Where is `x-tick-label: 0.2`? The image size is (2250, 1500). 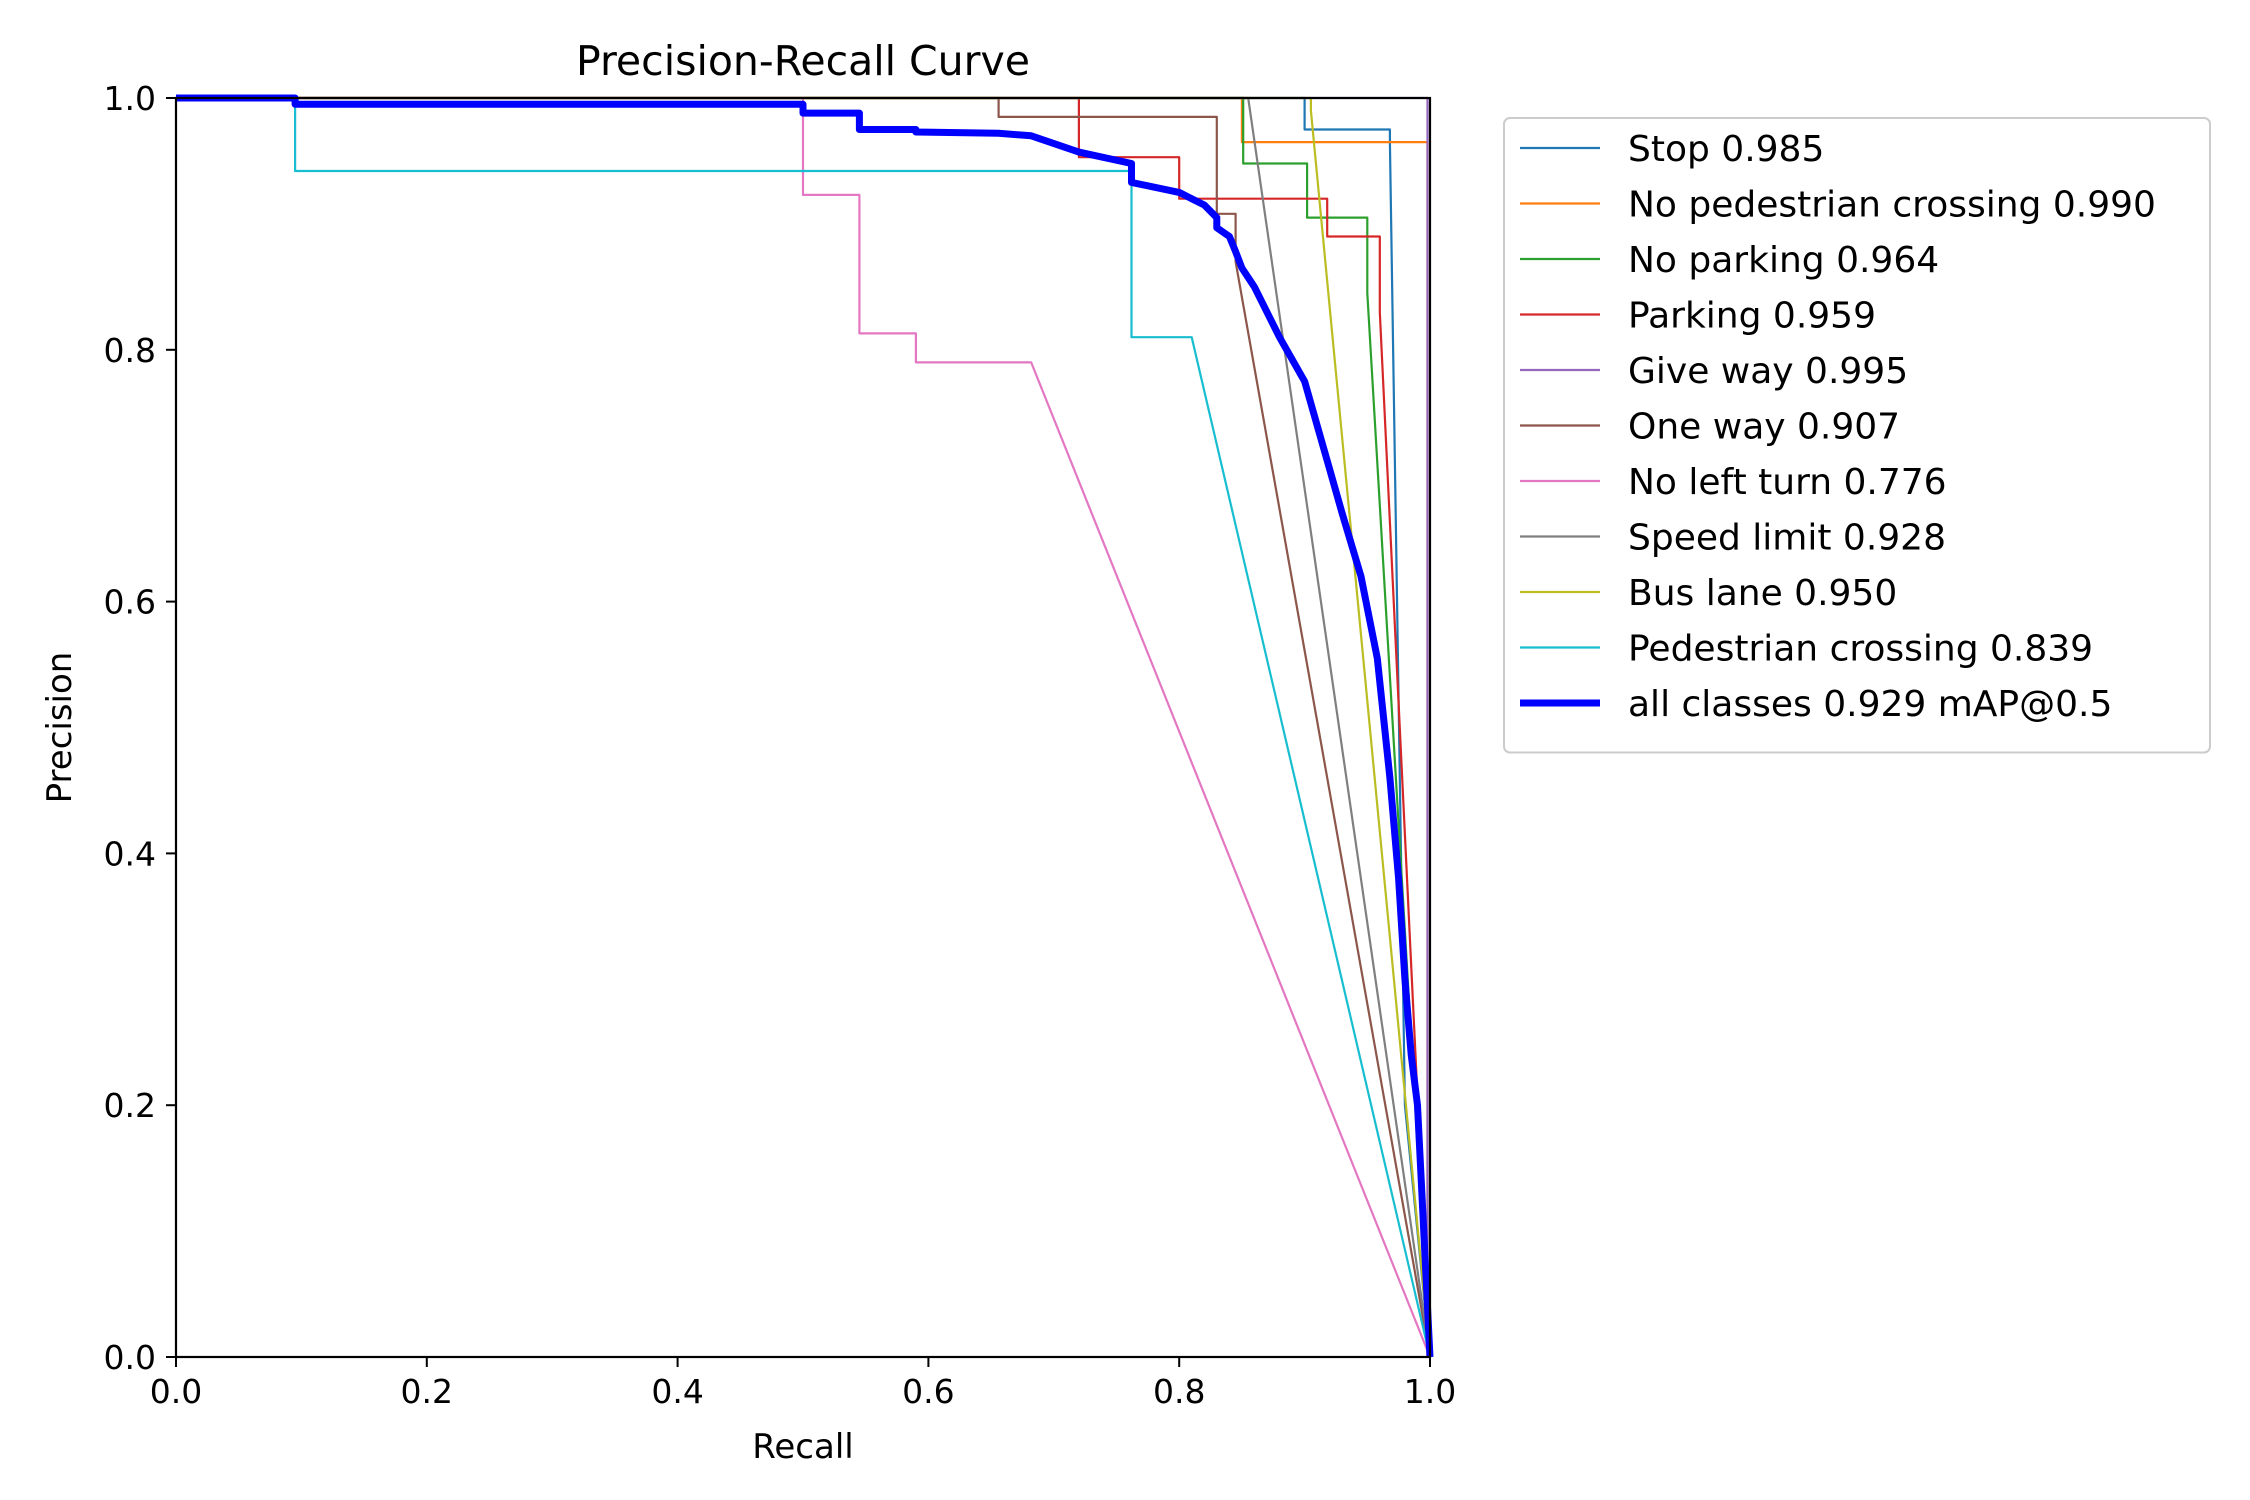
x-tick-label: 0.2 is located at coordinates (427, 1391).